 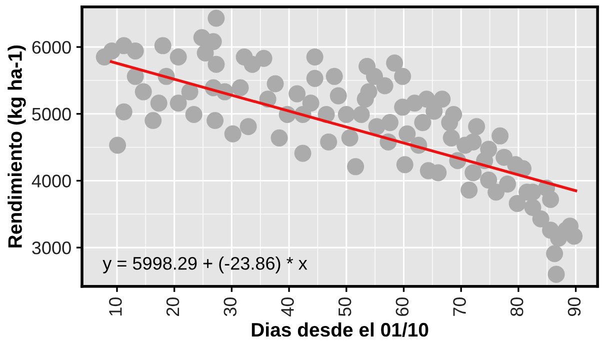 I want to click on x-tick-label: 50, so click(x=345, y=306).